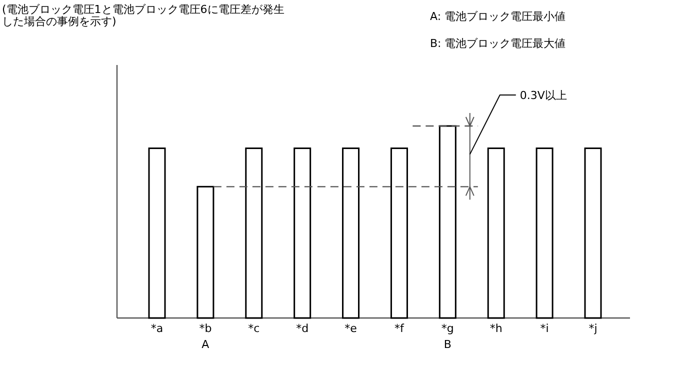 The height and width of the screenshot is (366, 688). What do you see at coordinates (544, 328) in the screenshot?
I see `x-tick-label: *i` at bounding box center [544, 328].